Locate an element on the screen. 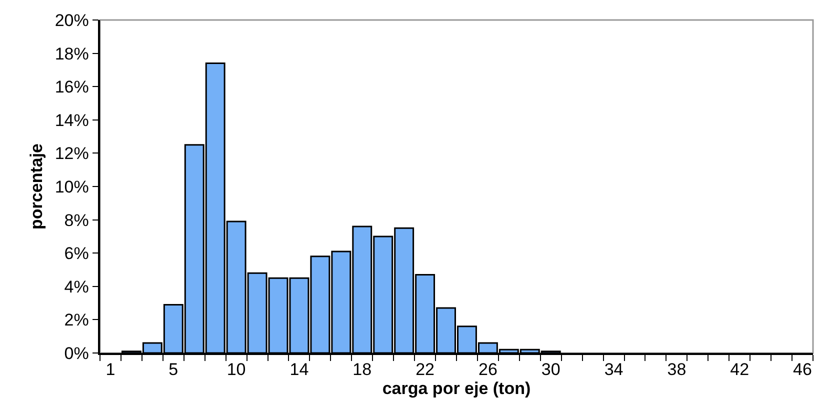 The image size is (818, 413). y-tick-label: 4% is located at coordinates (76, 286).